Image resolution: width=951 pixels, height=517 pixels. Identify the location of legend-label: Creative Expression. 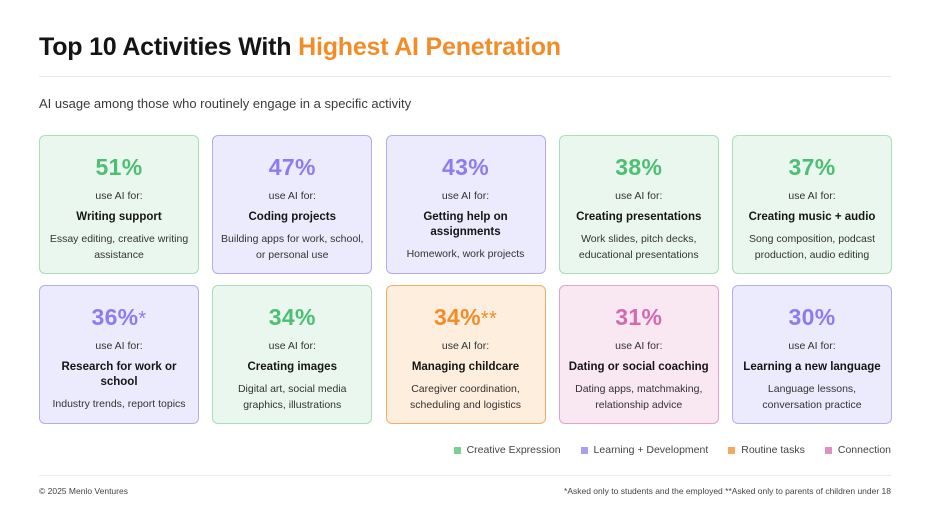
(513, 450).